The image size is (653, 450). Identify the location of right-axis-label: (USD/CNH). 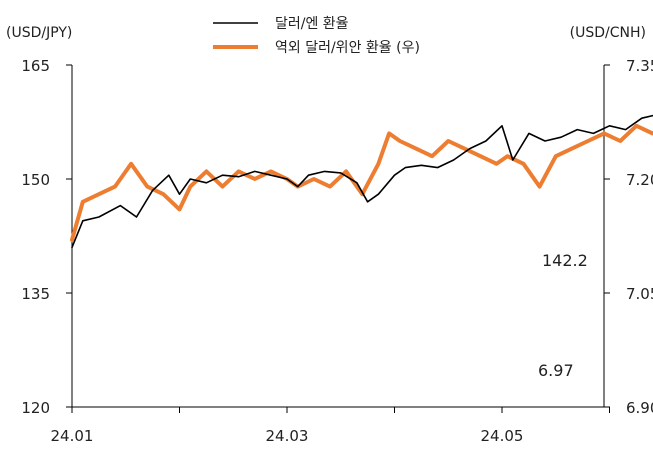
(608, 33).